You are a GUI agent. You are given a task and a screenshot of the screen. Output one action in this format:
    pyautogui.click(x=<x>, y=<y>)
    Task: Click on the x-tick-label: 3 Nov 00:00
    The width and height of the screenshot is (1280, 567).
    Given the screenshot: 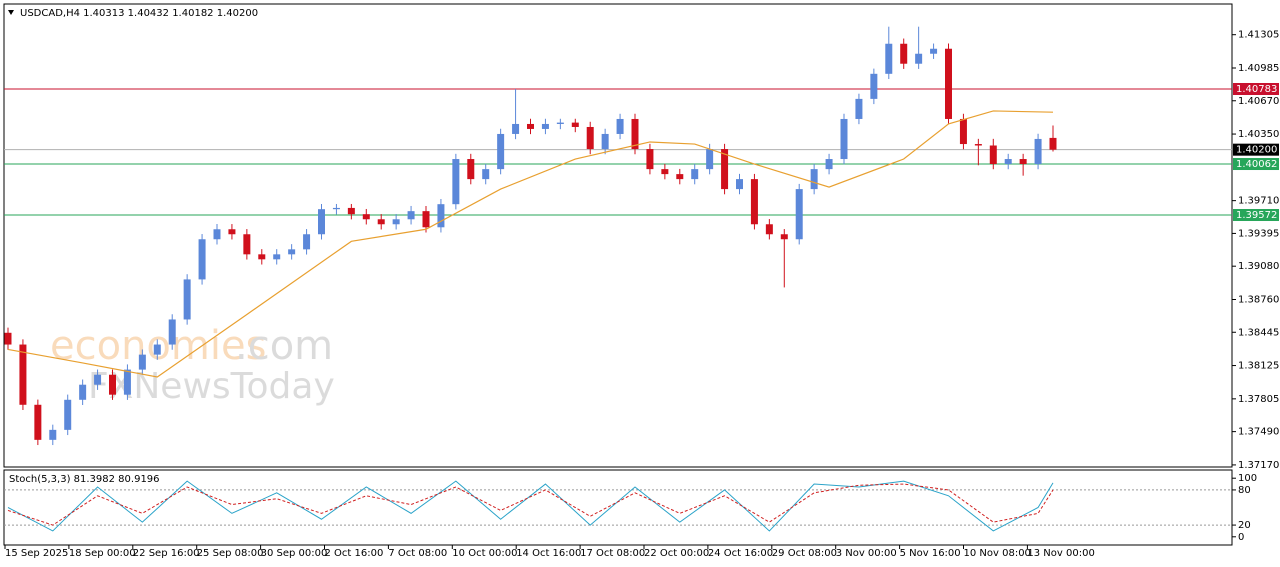 What is the action you would take?
    pyautogui.click(x=866, y=553)
    